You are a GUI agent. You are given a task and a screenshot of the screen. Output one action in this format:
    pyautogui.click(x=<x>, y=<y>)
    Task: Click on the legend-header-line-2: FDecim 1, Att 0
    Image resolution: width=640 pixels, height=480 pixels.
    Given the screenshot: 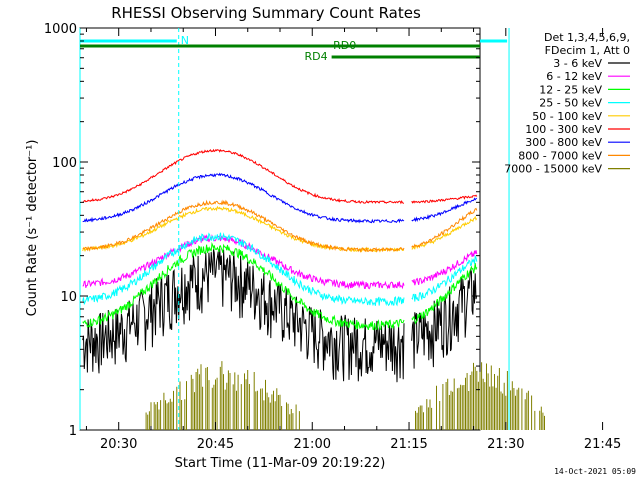 What is the action you would take?
    pyautogui.click(x=587, y=50)
    